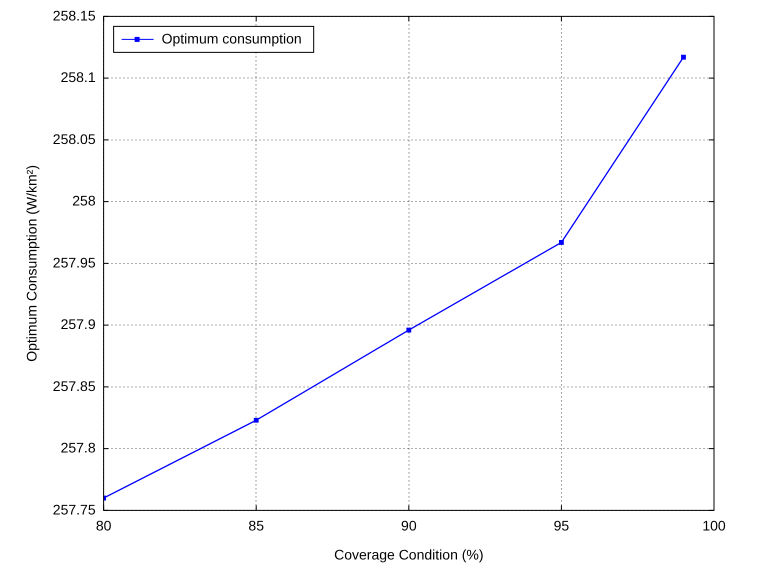 Image resolution: width=774 pixels, height=588 pixels. Describe the element at coordinates (84, 200) in the screenshot. I see `y-tick-label: 258` at that location.